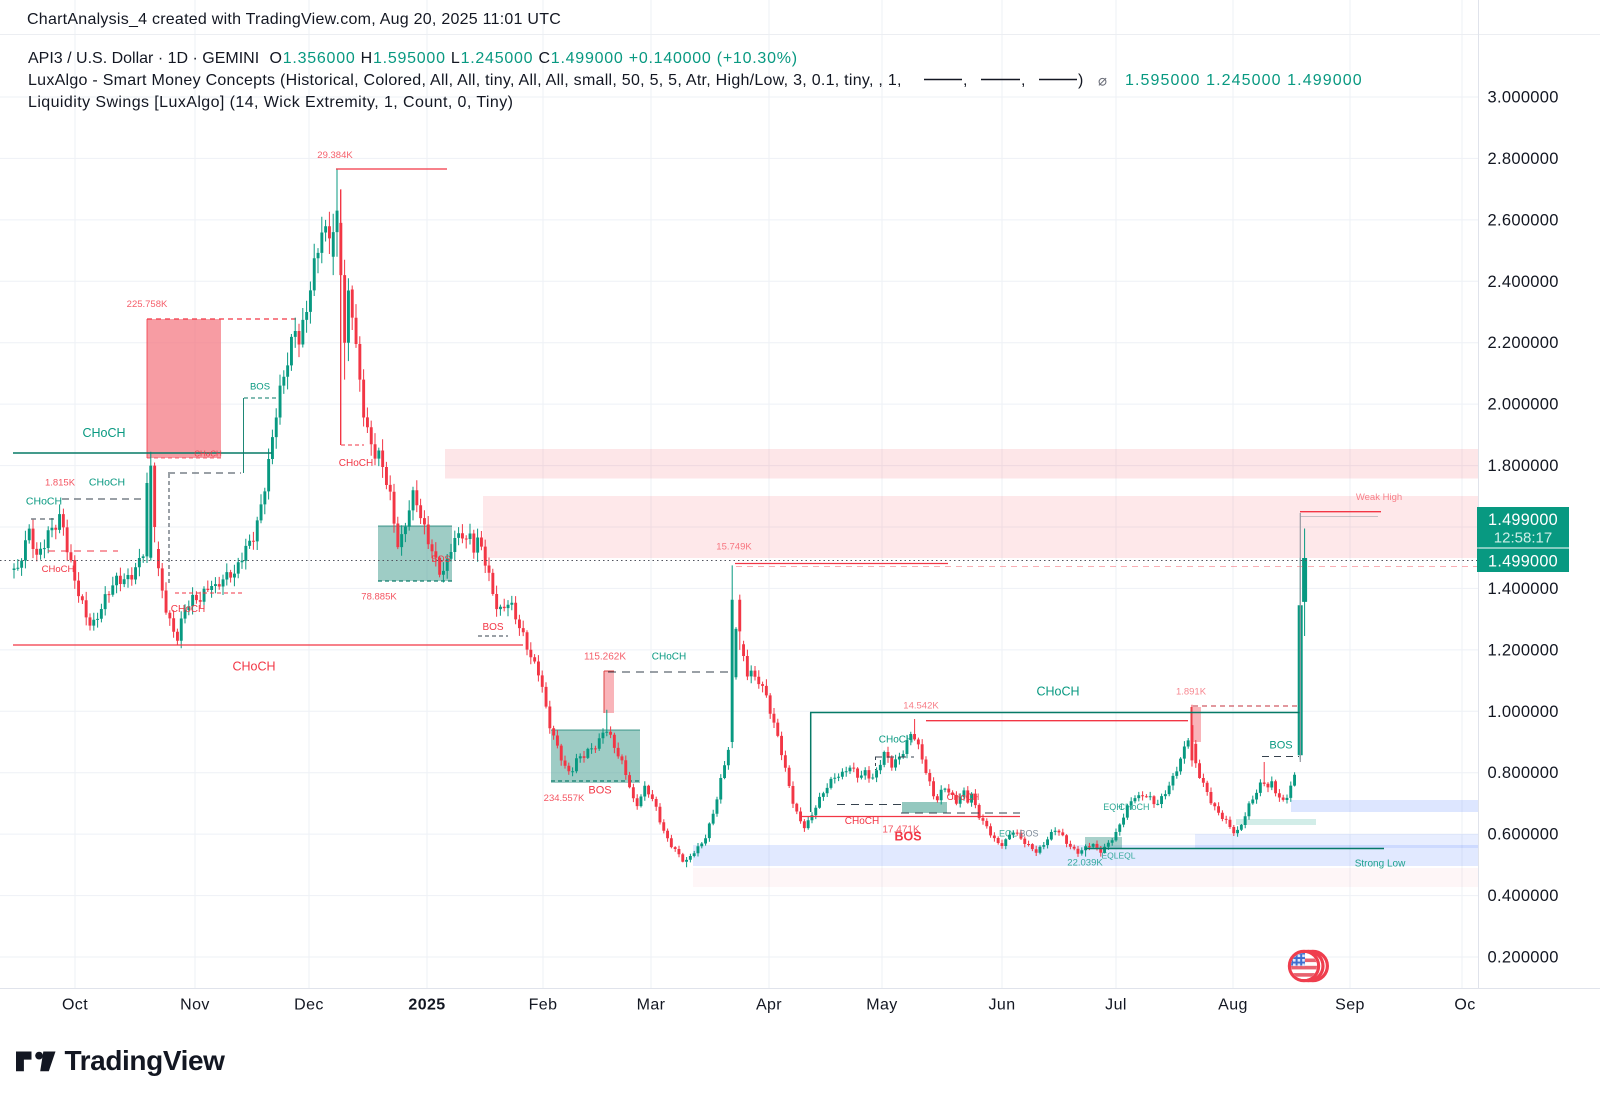  Describe the element at coordinates (651, 1005) in the screenshot. I see `svg-text: Mar` at that location.